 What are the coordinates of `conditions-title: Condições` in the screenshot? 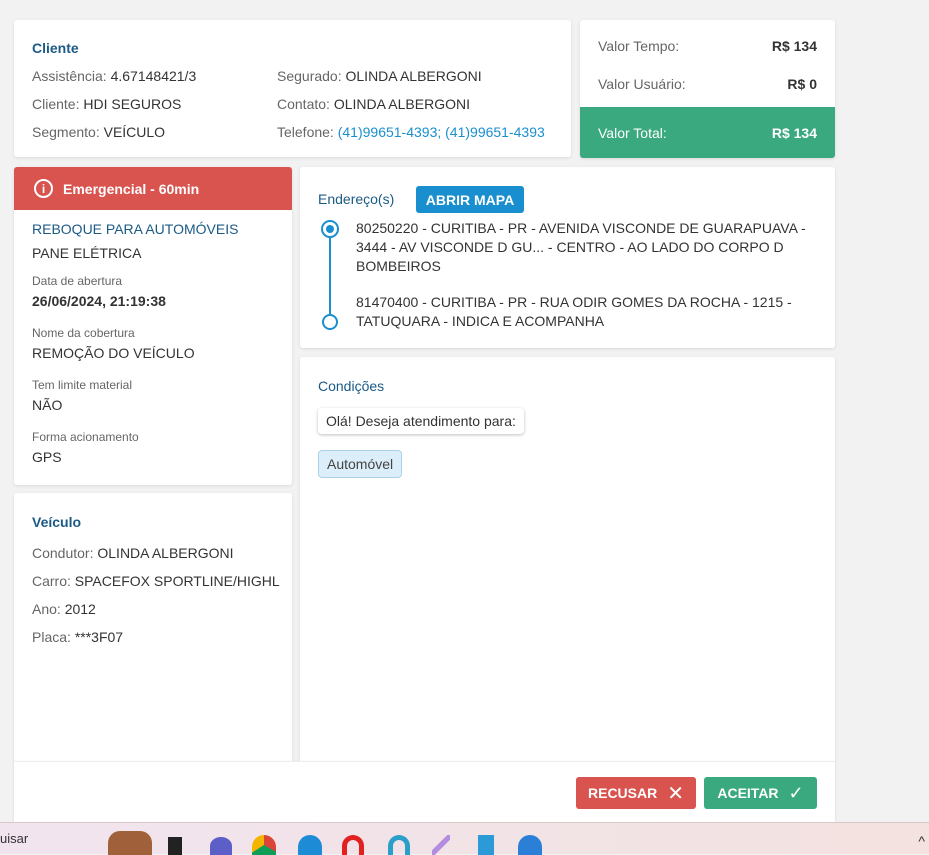 It's located at (351, 386).